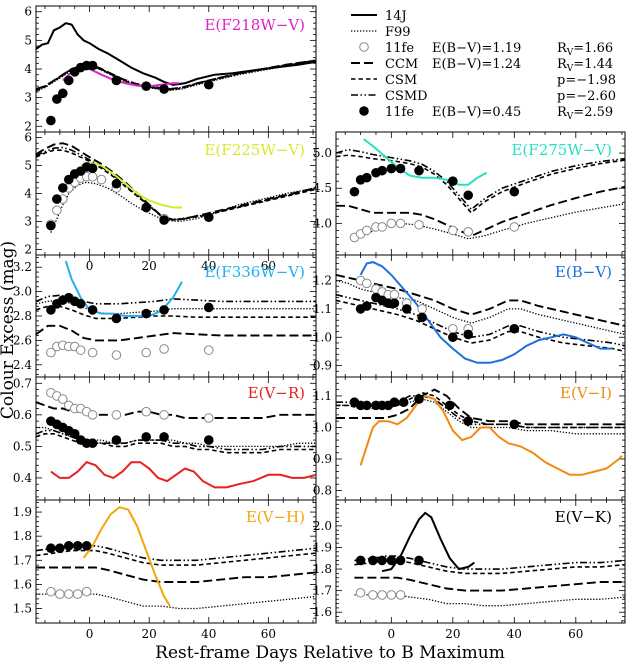 The image size is (638, 665). I want to click on panel-F336W-V: 2.4 2.6 2.8 3.0 3.2 E(F336W−V), so click(165, 316).